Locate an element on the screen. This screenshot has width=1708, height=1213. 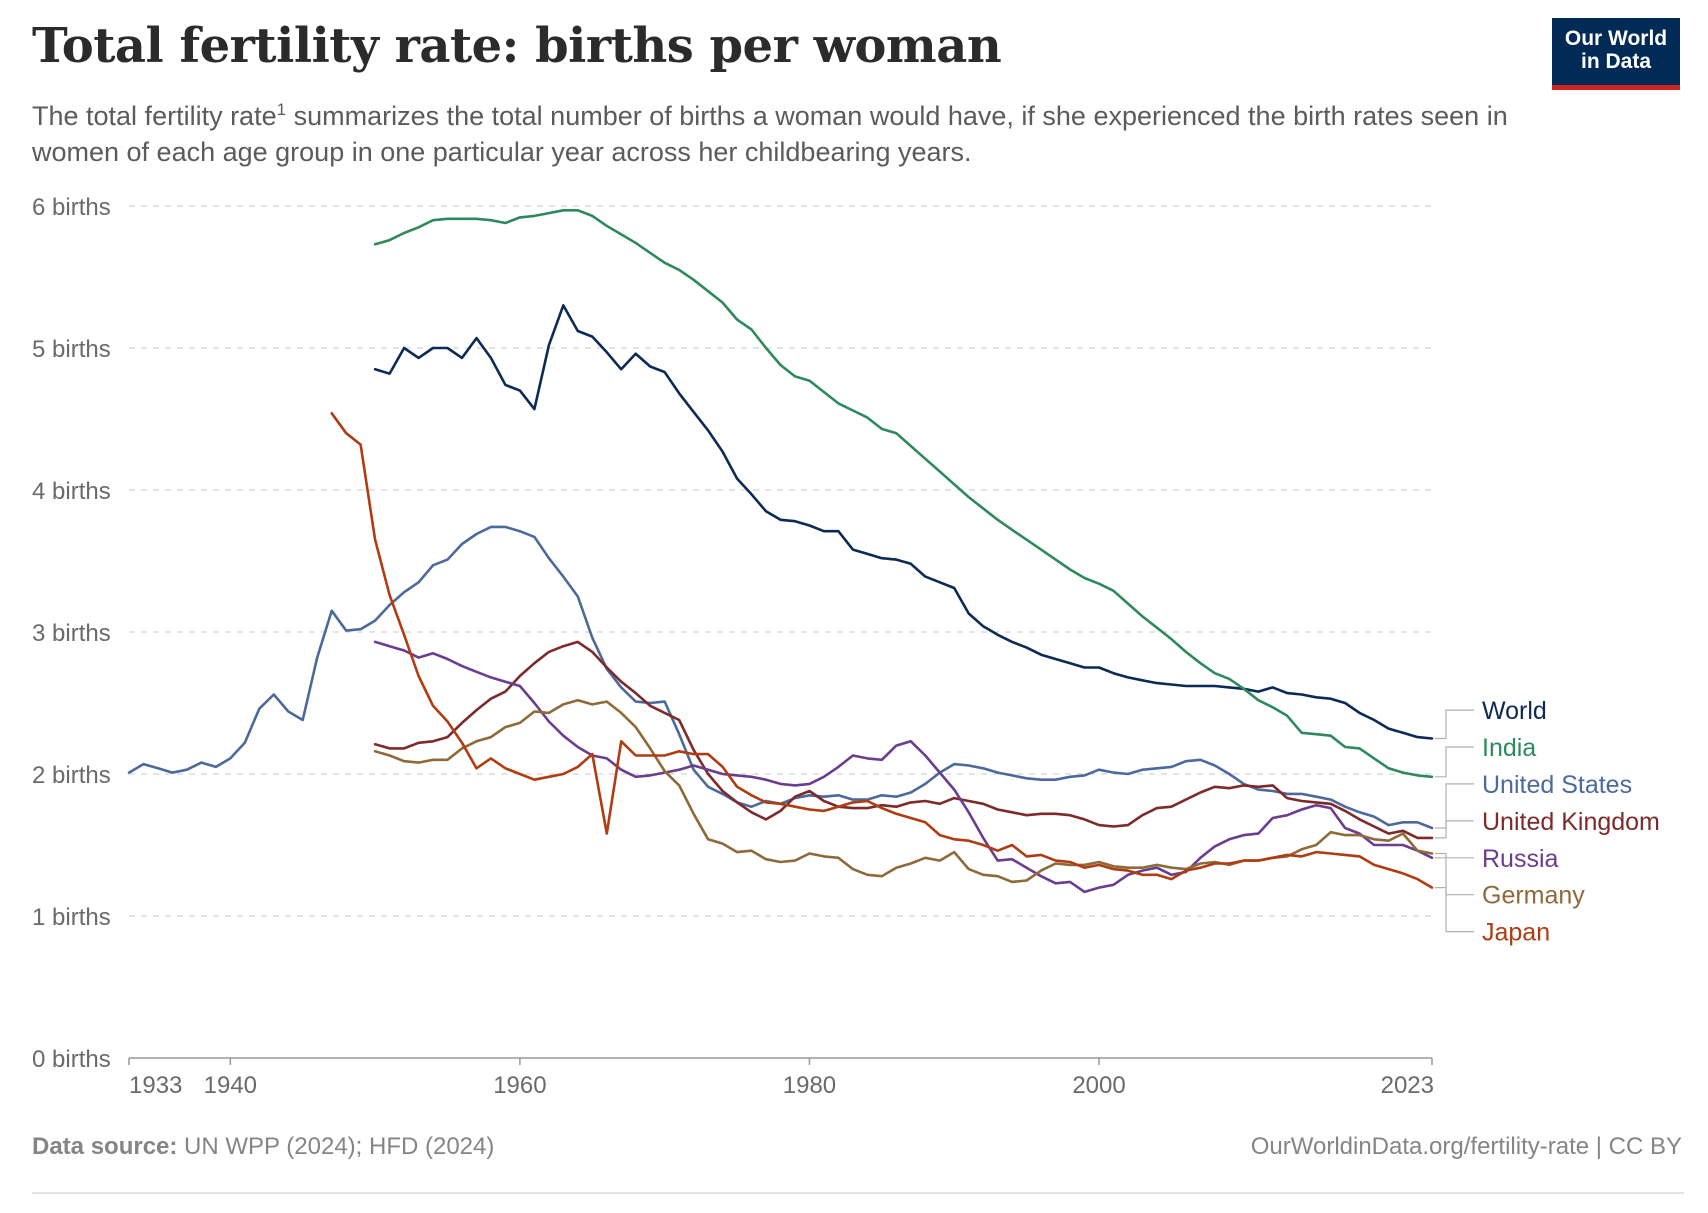
legend-label-world: World is located at coordinates (1514, 711).